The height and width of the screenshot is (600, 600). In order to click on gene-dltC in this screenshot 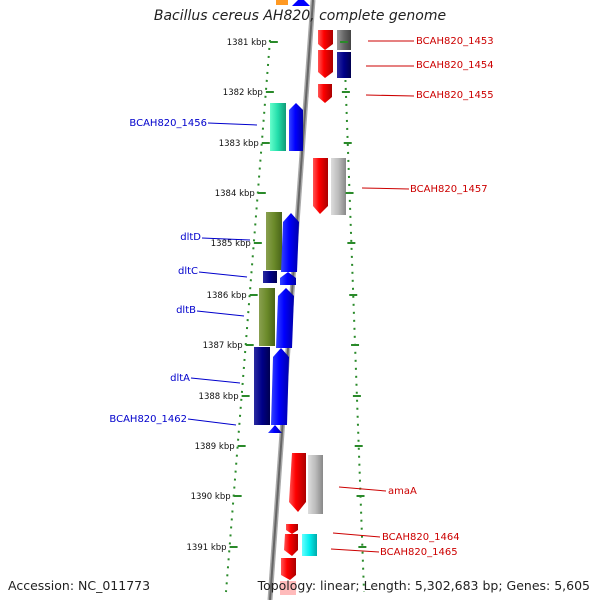, I will do `click(270, 277)`.